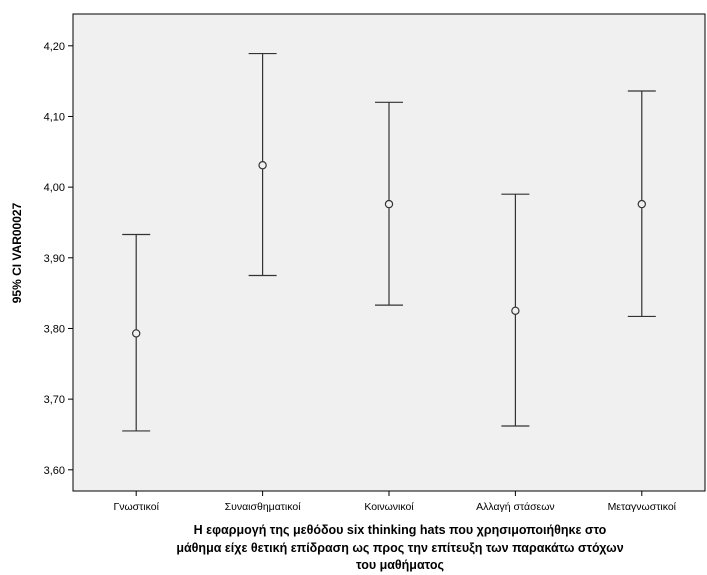 Image resolution: width=707 pixels, height=575 pixels. Describe the element at coordinates (54, 471) in the screenshot. I see `y-tick-label: 3,60` at that location.